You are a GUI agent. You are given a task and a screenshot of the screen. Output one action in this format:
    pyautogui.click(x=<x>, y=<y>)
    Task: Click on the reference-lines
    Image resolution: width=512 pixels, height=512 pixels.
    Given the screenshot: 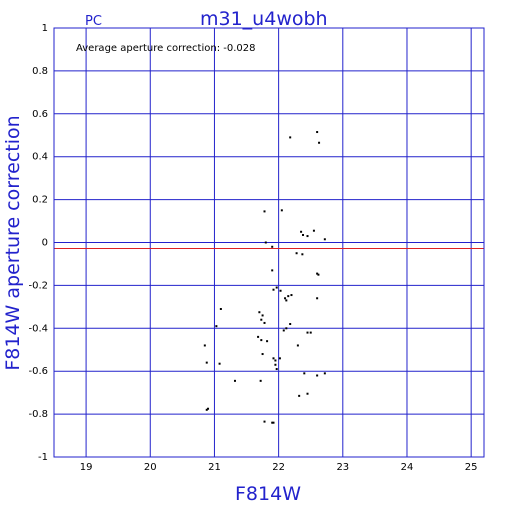 What is the action you would take?
    pyautogui.click(x=269, y=246)
    